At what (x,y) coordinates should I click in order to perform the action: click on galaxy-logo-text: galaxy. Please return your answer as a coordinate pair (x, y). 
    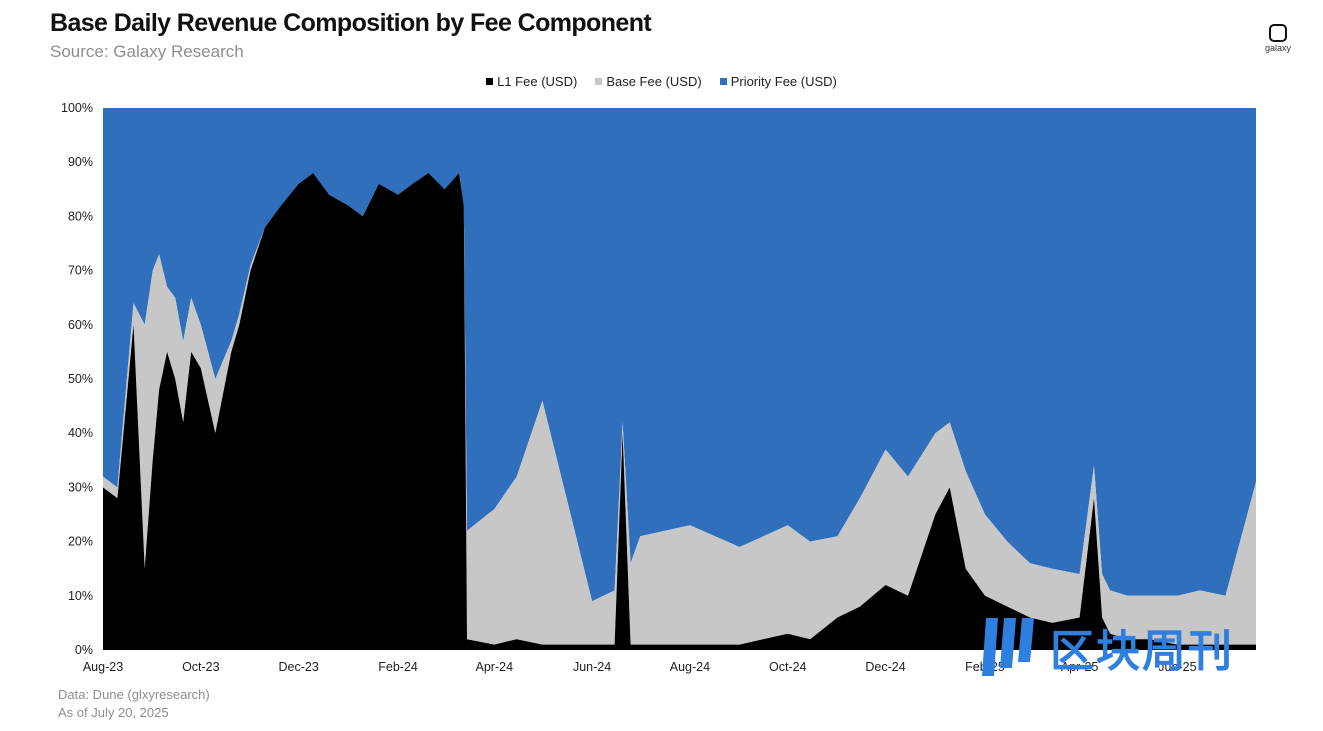
    Looking at the image, I should click on (1277, 48).